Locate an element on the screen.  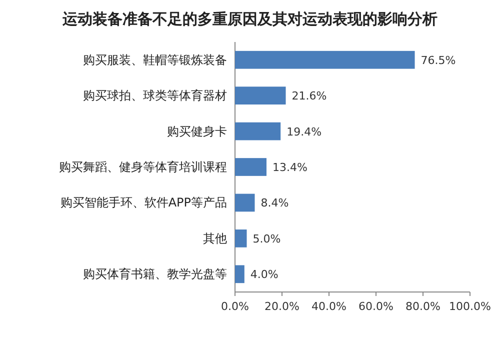
y-tick-label: 购买体育书籍、教学光盘等 is located at coordinates (155, 274).